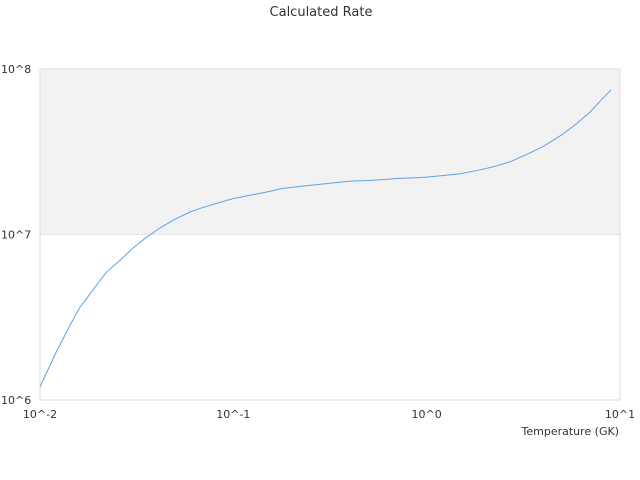 This screenshot has height=480, width=640. I want to click on x-tick-label: 10^0, so click(427, 414).